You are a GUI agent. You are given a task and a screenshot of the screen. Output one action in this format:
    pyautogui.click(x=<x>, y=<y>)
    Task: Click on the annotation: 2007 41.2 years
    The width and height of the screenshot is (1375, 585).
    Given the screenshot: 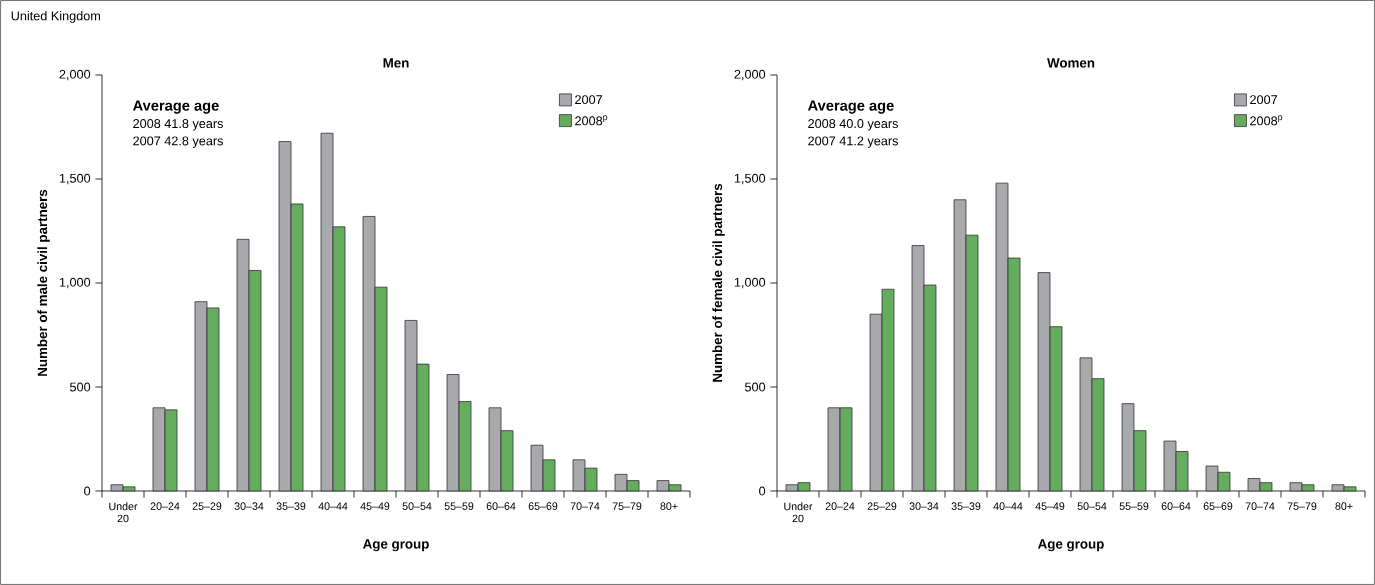 What is the action you would take?
    pyautogui.click(x=853, y=142)
    